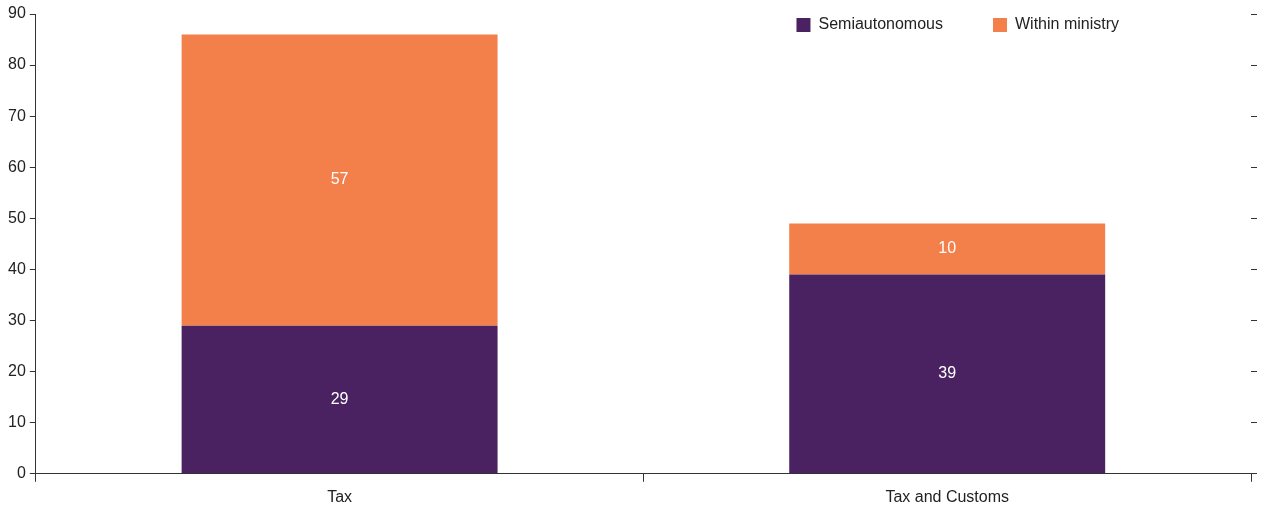  Describe the element at coordinates (1067, 24) in the screenshot. I see `legend-label: Within ministry` at that location.